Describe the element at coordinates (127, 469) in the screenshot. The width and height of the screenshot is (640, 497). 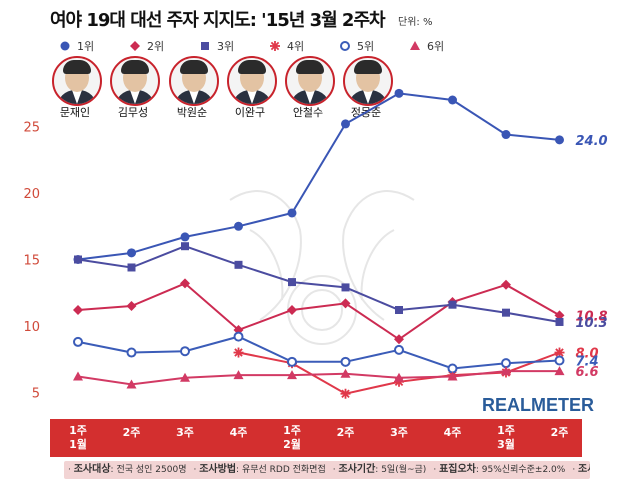
I see `footer-item: · 조사대상: 전국 성인 2500명` at that location.